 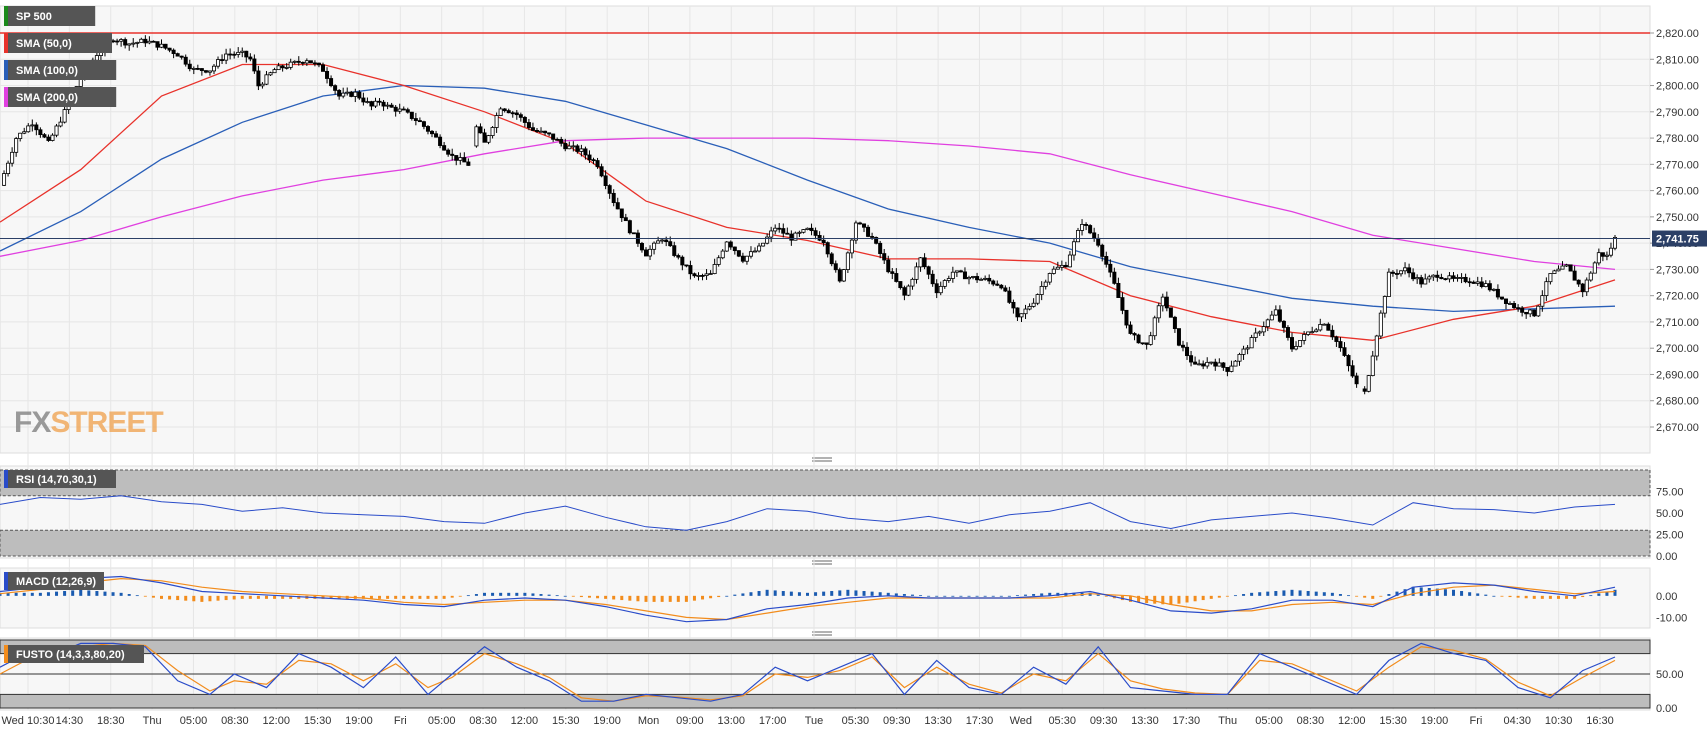 What do you see at coordinates (54, 581) in the screenshot?
I see `macd-tag: MACD (12,26,9)` at bounding box center [54, 581].